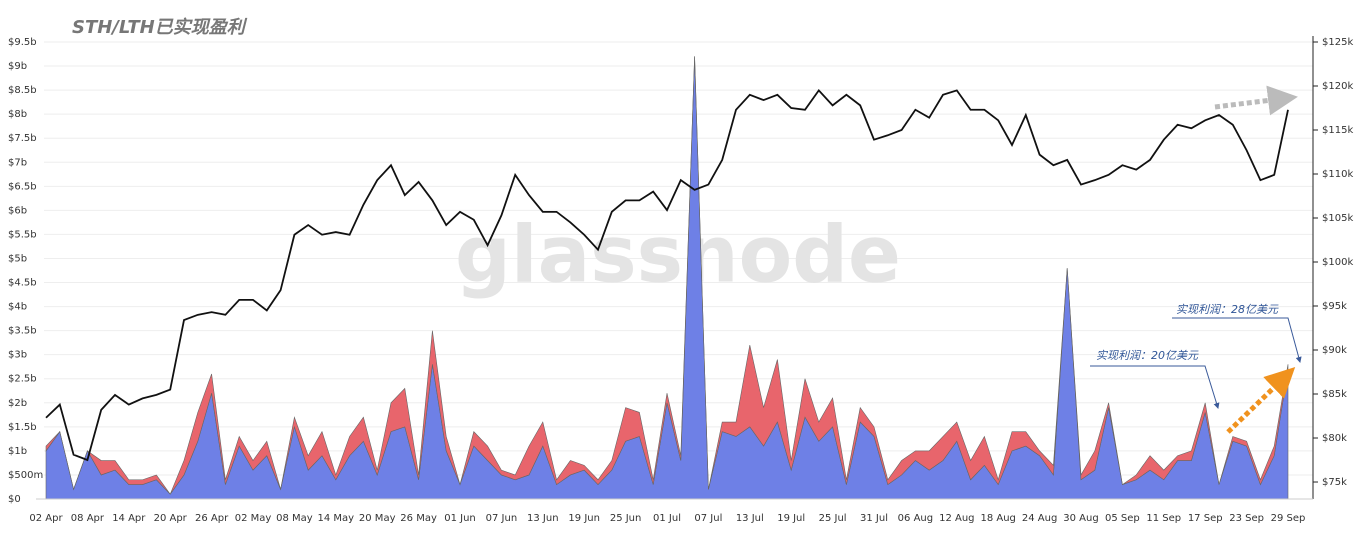 The width and height of the screenshot is (1356, 538). I want to click on y2-tick-label: $105k, so click(1337, 218).